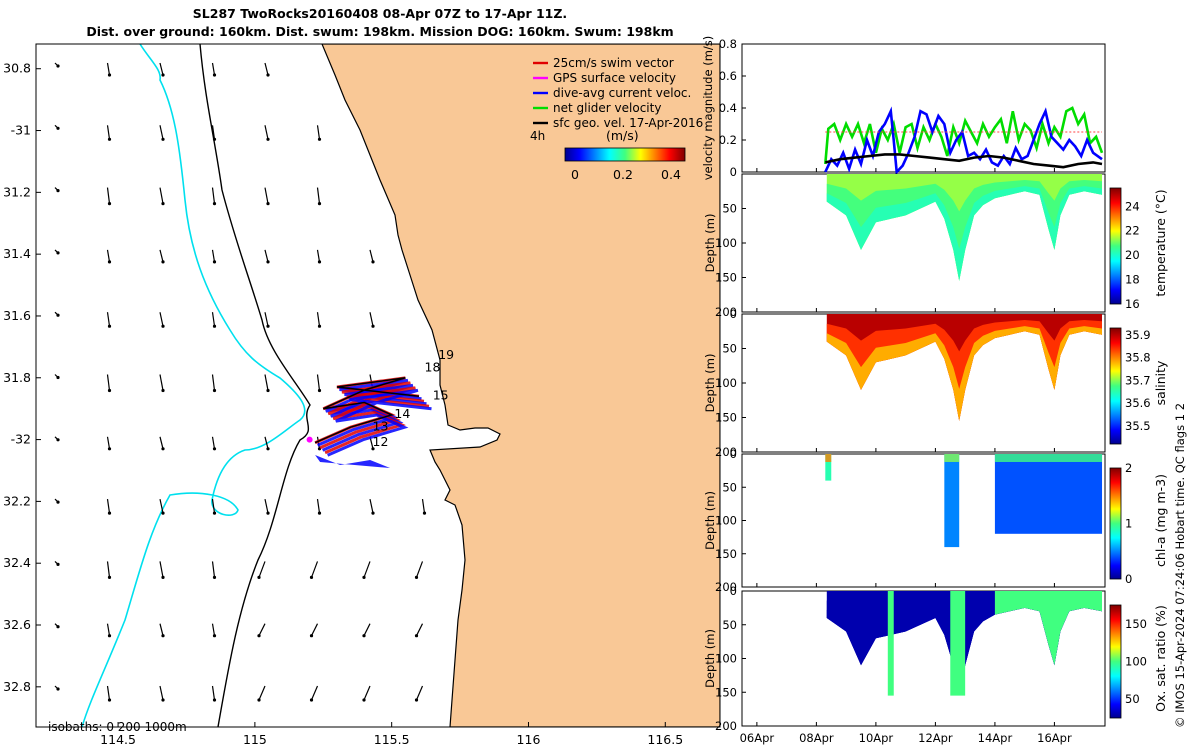 The height and width of the screenshot is (750, 1200). Describe the element at coordinates (628, 123) in the screenshot. I see `legend-label: sfc geo. vel. 17-Apr-2016` at that location.